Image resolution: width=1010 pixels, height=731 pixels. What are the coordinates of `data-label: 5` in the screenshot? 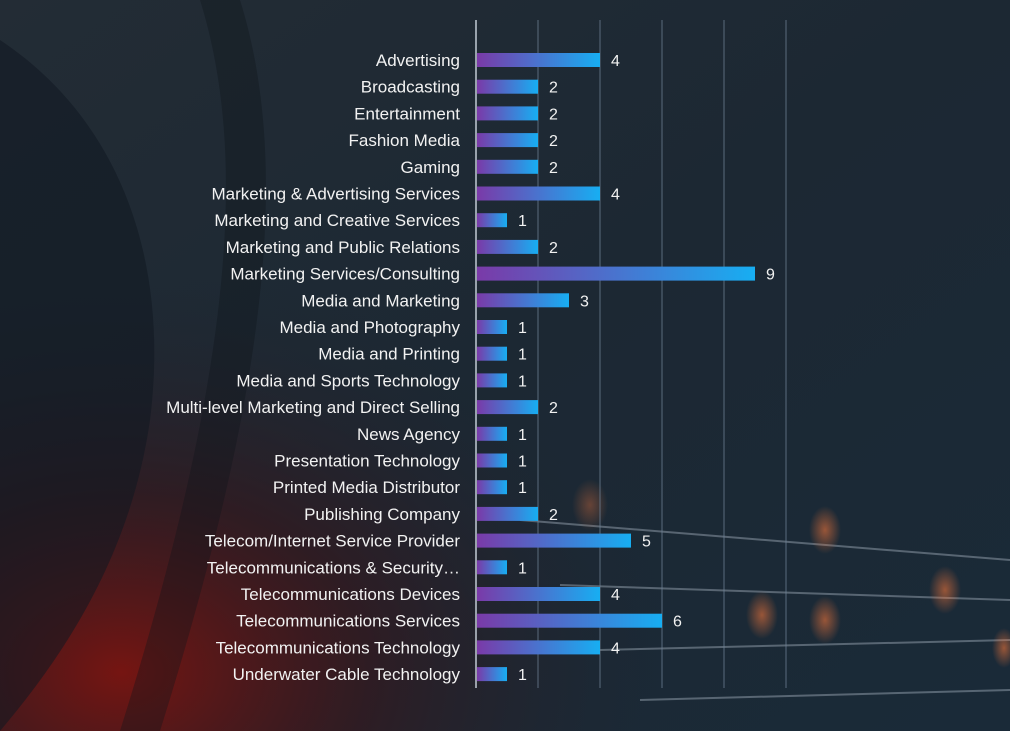 It's located at (646, 542).